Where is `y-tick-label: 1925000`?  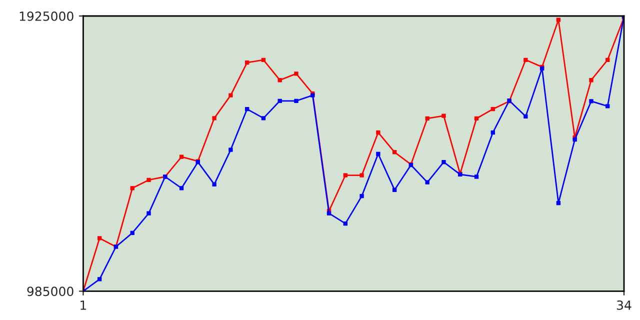 y-tick-label: 1925000 is located at coordinates (47, 16).